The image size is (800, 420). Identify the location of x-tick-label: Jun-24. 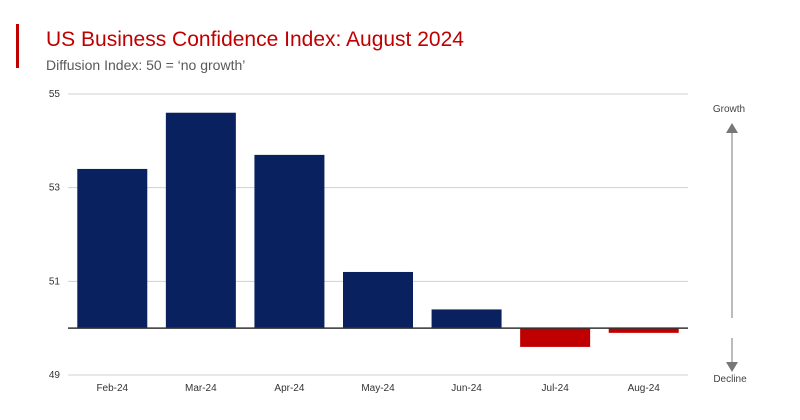
(466, 388).